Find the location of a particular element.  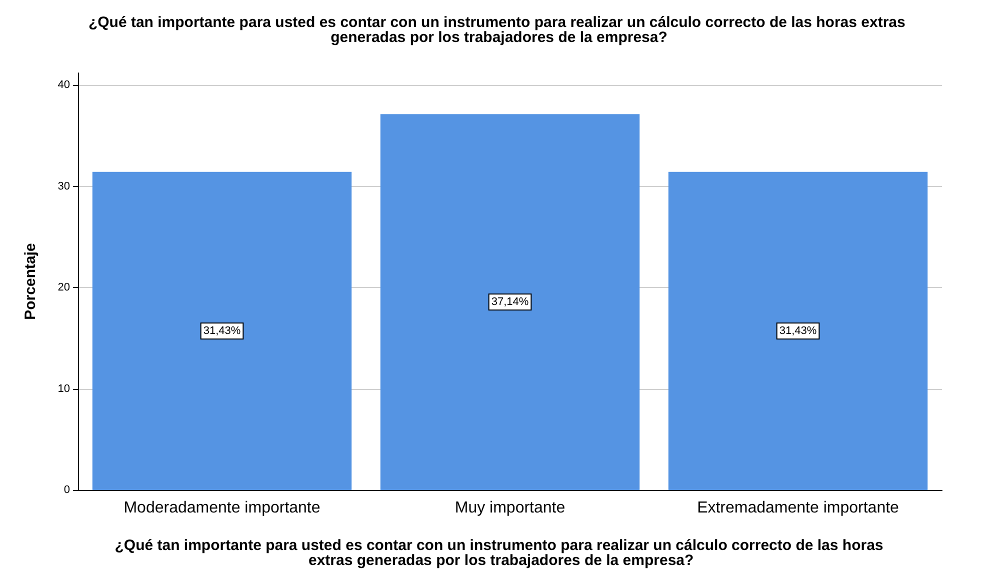

x-tick-label: Moderadamente importante is located at coordinates (222, 508).